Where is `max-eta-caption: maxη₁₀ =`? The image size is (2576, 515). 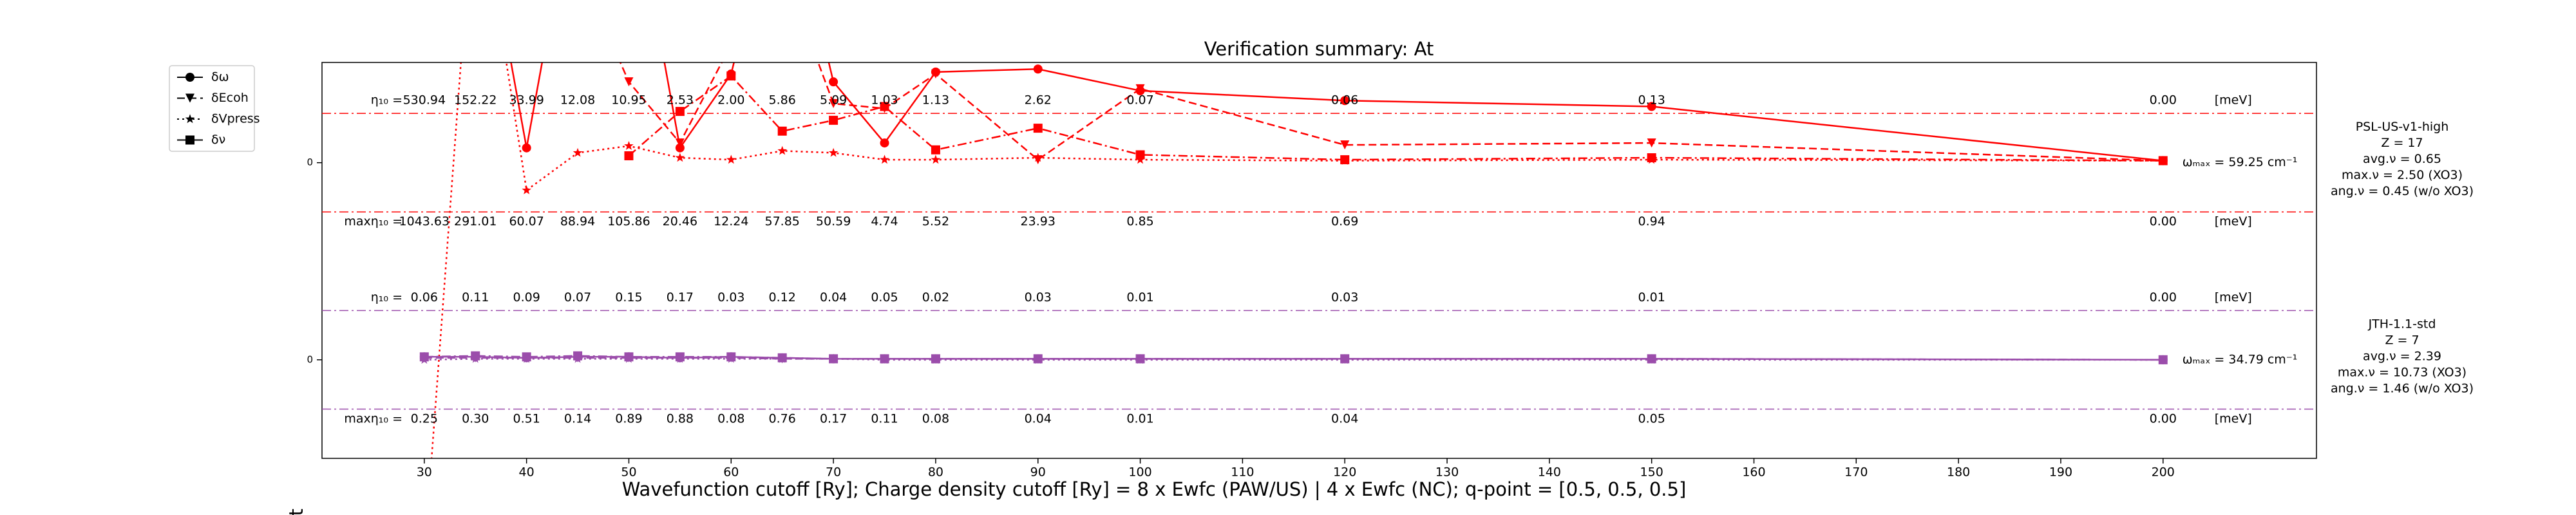 max-eta-caption: maxη₁₀ = is located at coordinates (373, 221).